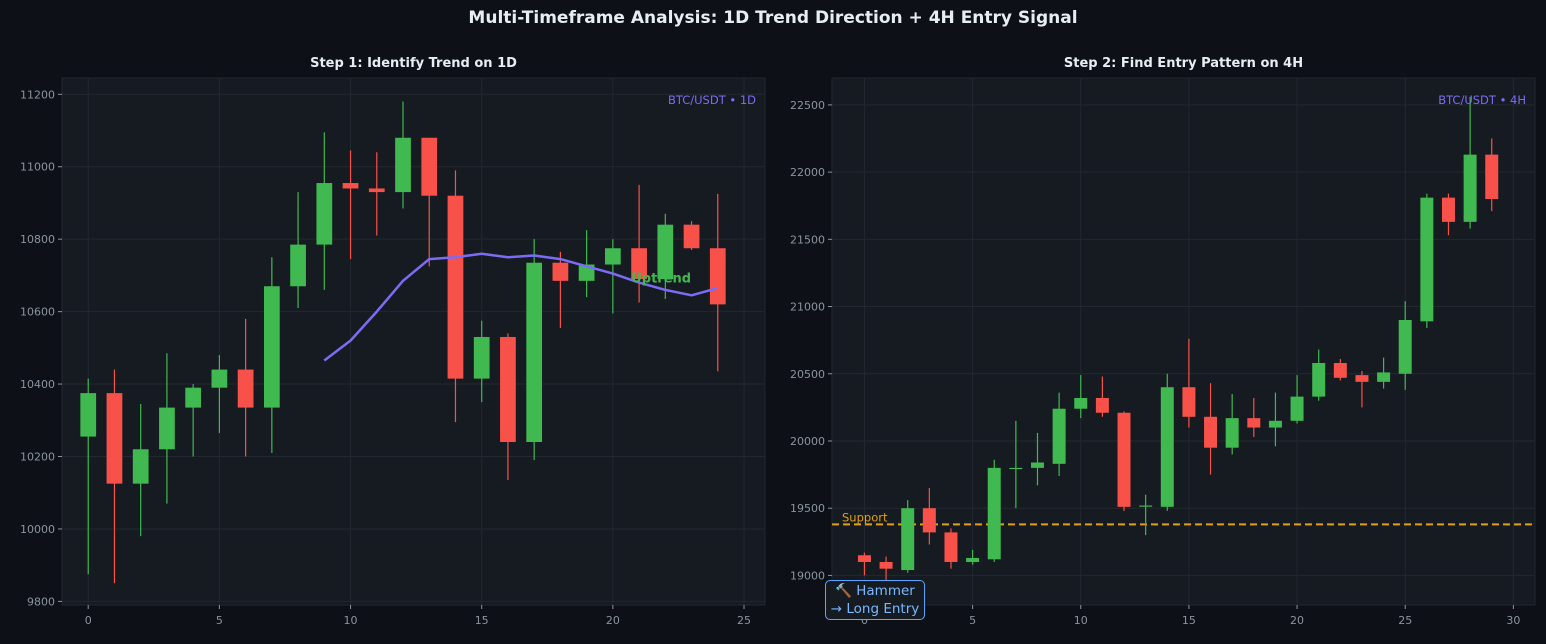 The height and width of the screenshot is (644, 1546). Describe the element at coordinates (875, 609) in the screenshot. I see `annotation-line-2: → Long Entry` at that location.